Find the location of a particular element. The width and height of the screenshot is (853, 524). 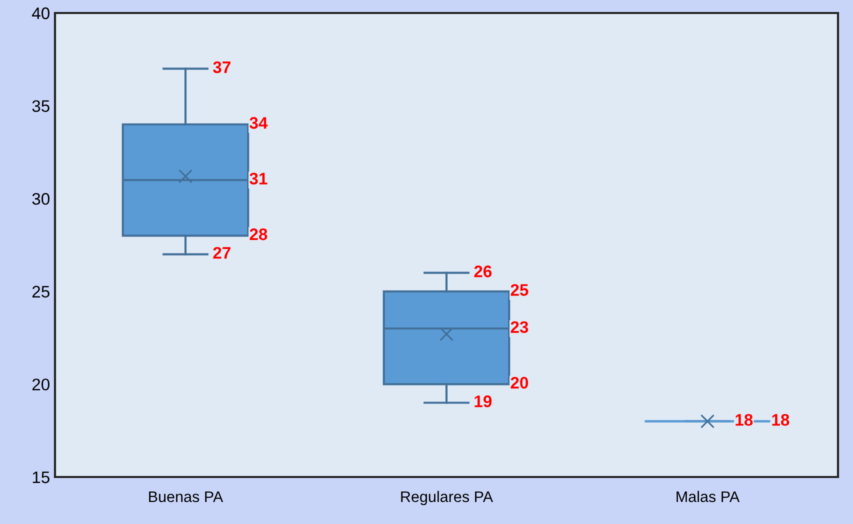

annotation: 26 is located at coordinates (483, 272).